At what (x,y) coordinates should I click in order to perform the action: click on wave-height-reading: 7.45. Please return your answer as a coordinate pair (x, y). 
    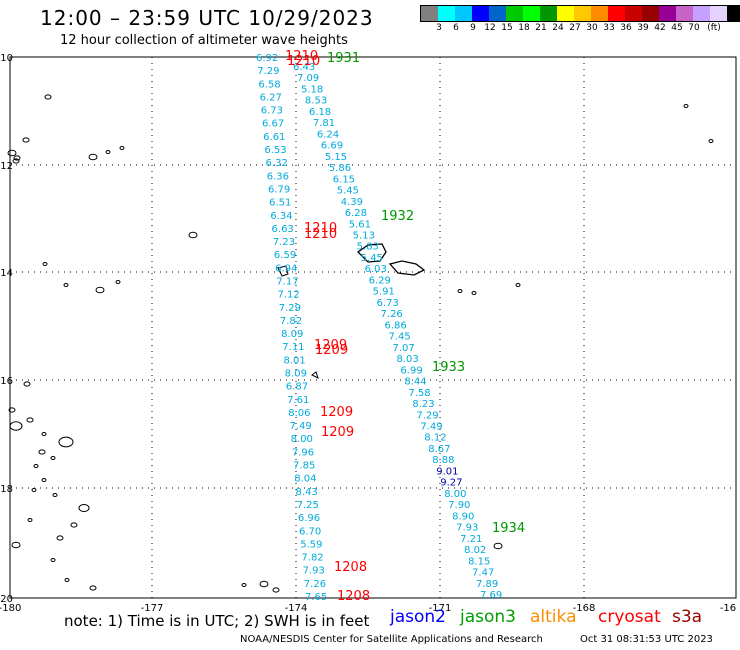
    Looking at the image, I should click on (399, 337).